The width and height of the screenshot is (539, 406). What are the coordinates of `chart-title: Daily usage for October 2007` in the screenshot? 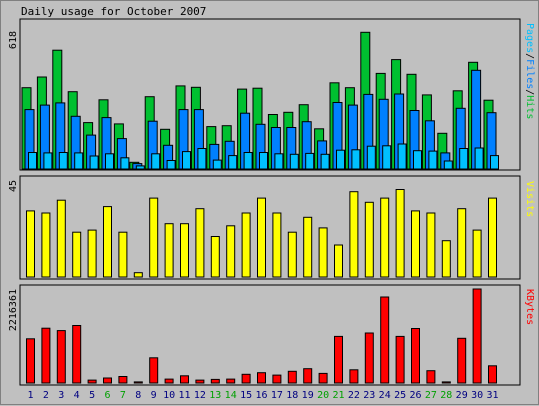 It's located at (113, 11).